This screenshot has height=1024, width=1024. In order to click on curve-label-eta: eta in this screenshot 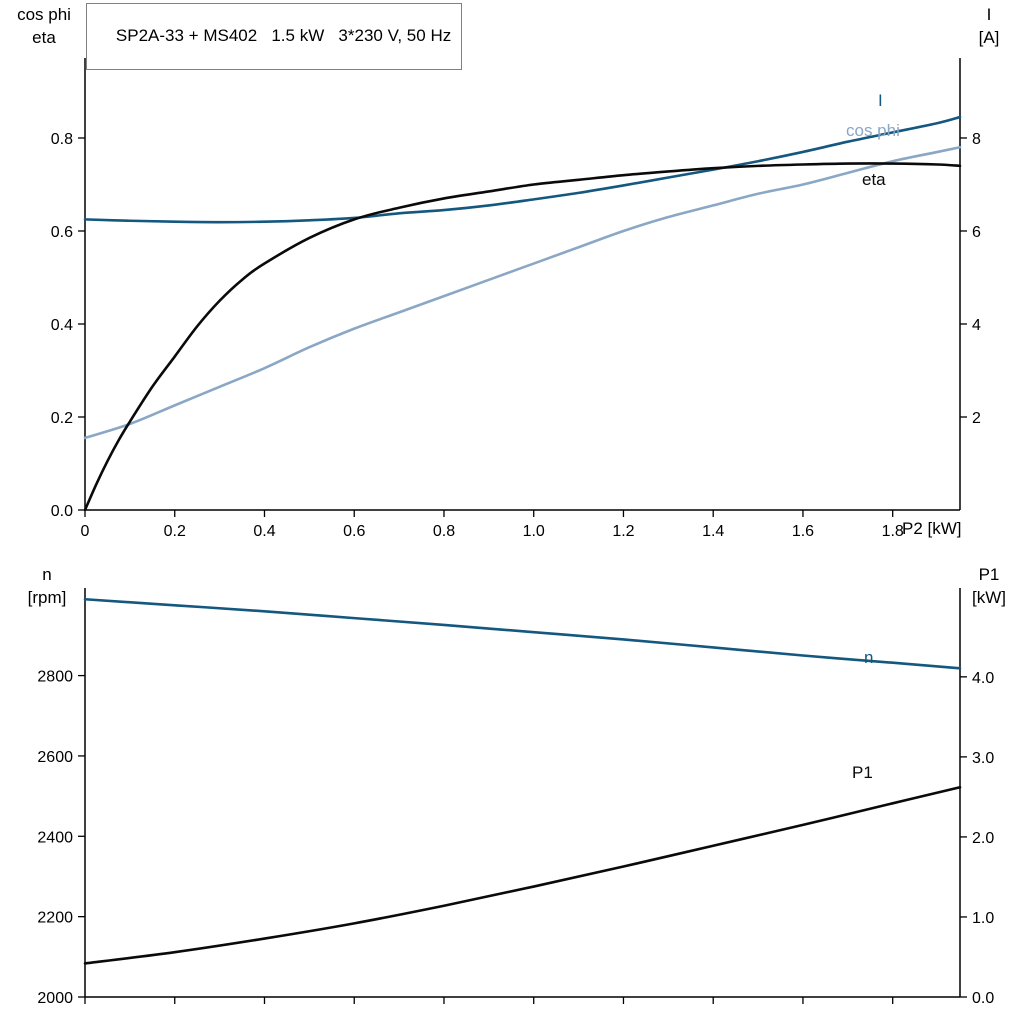, I will do `click(874, 179)`.